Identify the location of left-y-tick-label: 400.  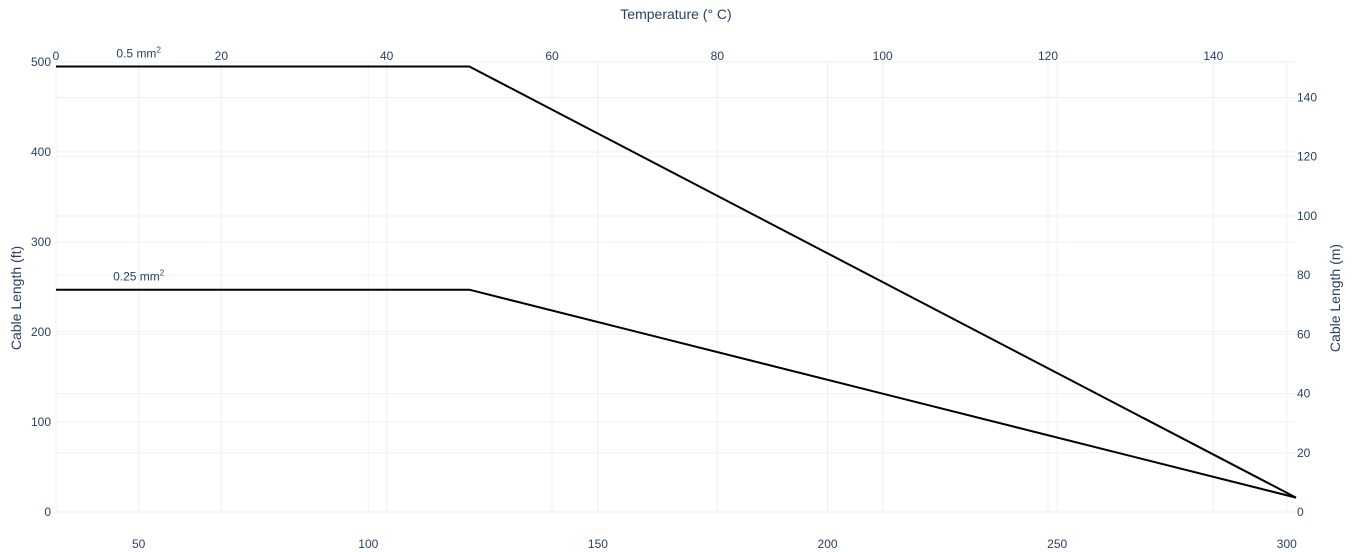
(41, 152).